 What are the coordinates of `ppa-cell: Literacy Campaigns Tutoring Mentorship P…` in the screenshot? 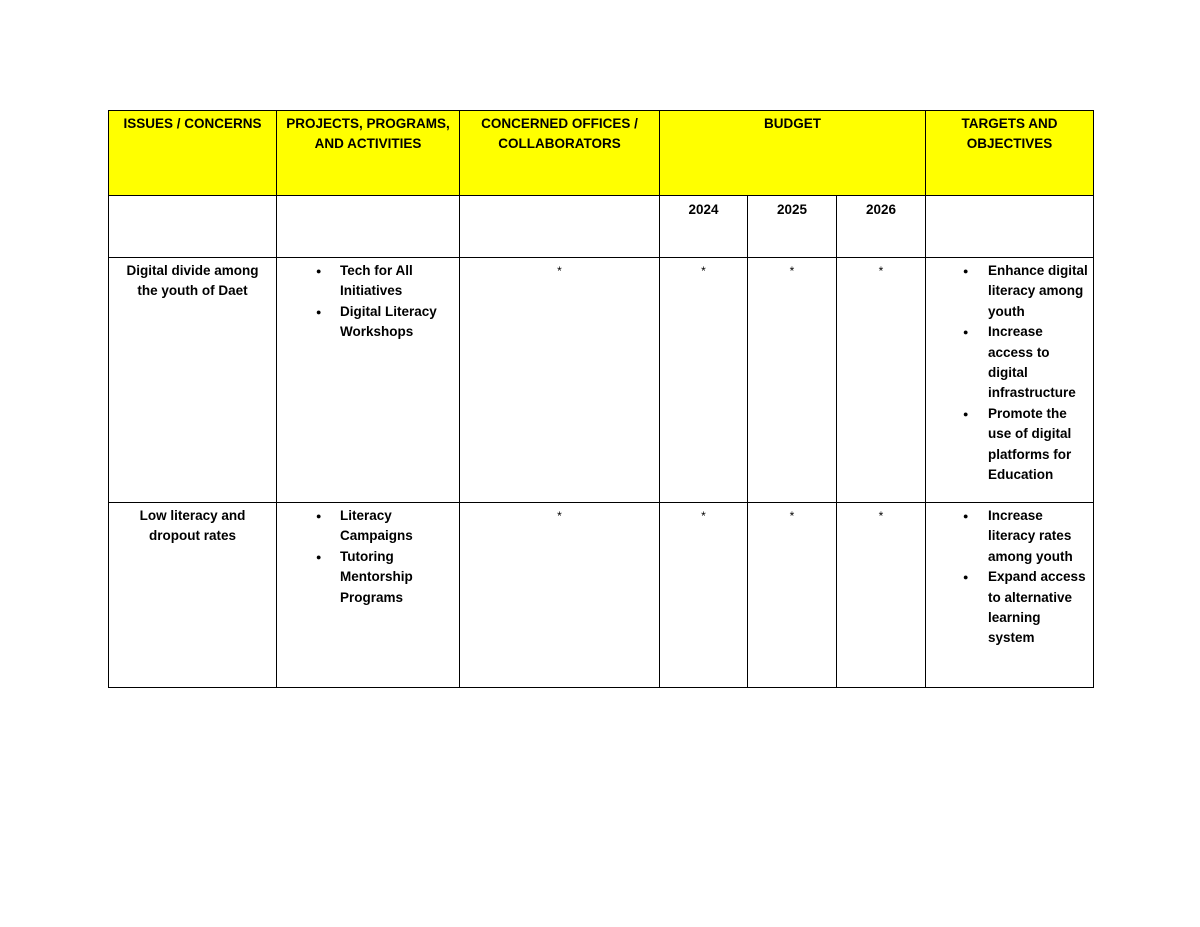 It's located at (368, 595).